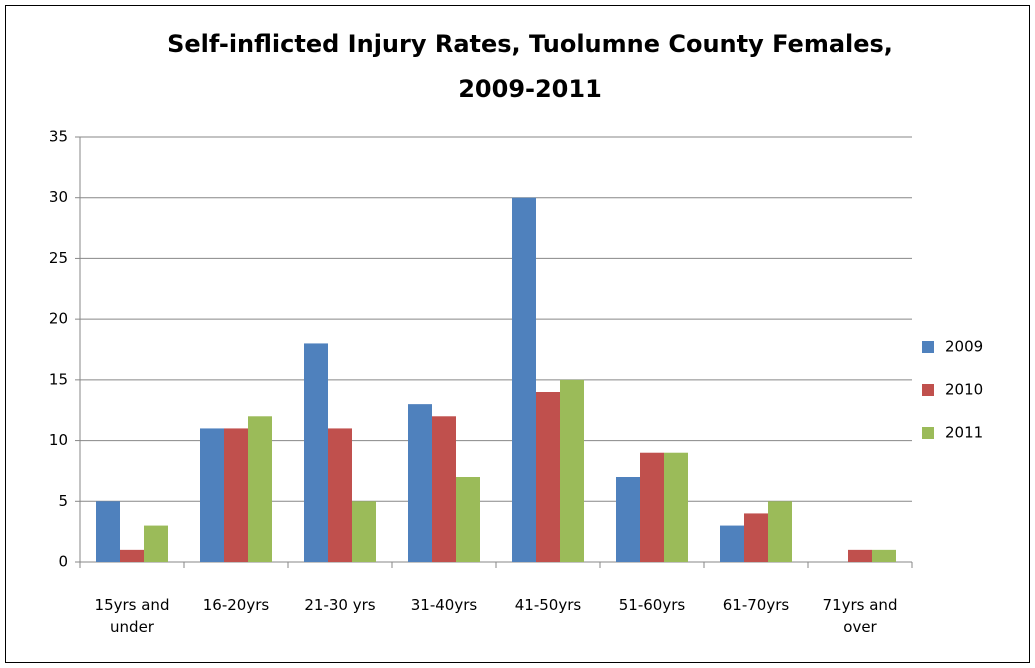 The width and height of the screenshot is (1035, 668). I want to click on y-tick-label: 35, so click(58, 137).